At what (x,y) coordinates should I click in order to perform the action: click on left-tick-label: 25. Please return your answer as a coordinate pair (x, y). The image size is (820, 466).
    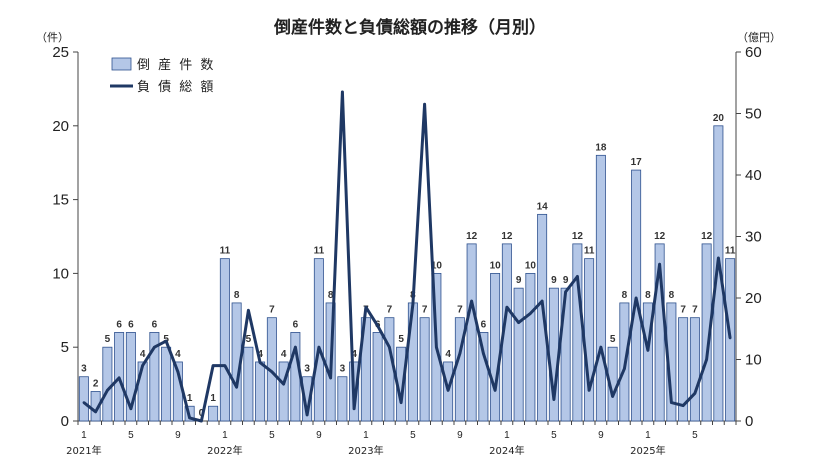
    Looking at the image, I should click on (60, 52).